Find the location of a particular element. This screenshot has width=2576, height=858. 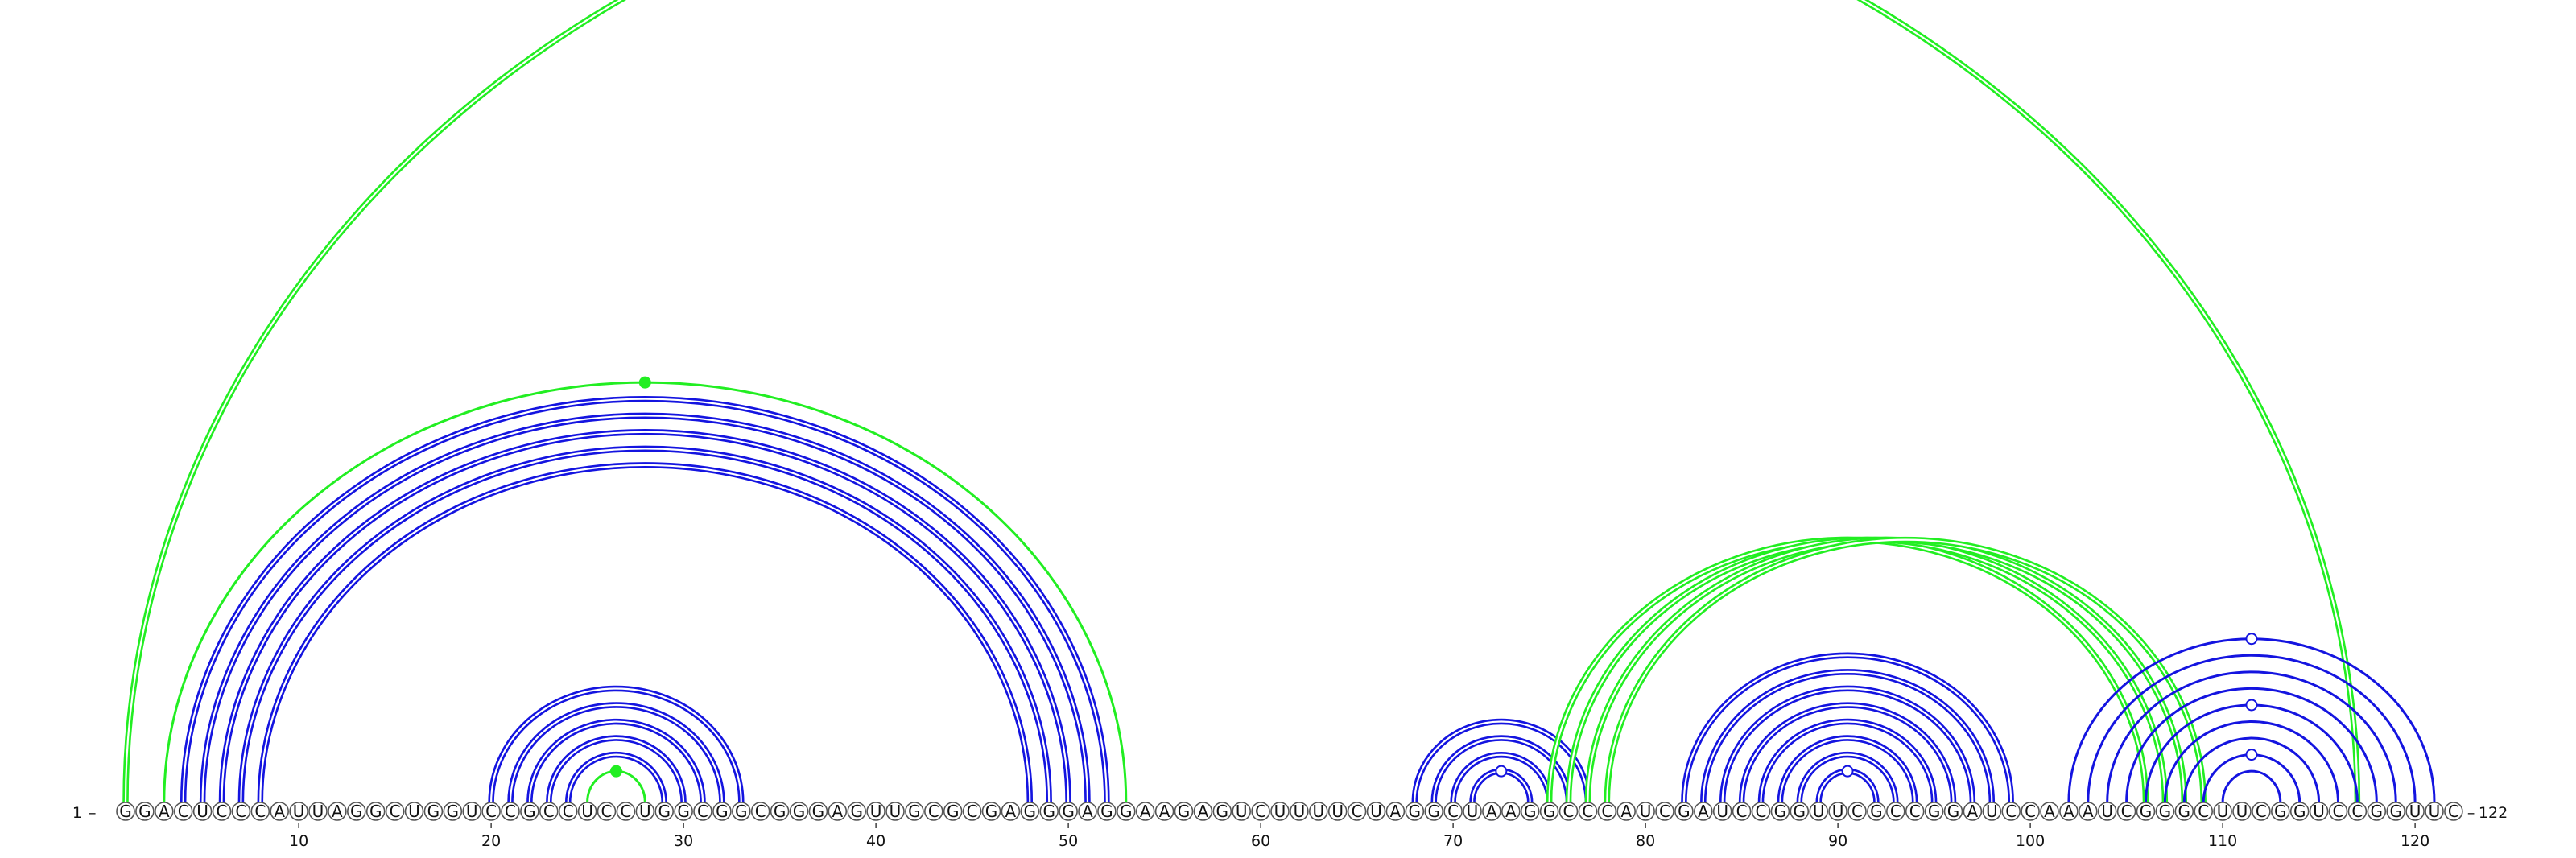

base-pair-arc-6-50-inner is located at coordinates (645, 617).